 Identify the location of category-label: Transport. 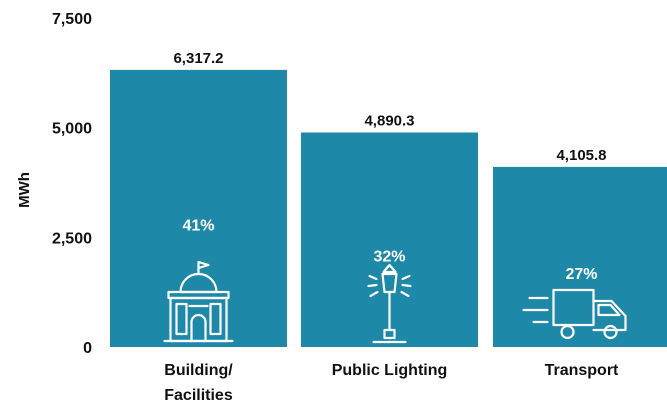
(582, 370).